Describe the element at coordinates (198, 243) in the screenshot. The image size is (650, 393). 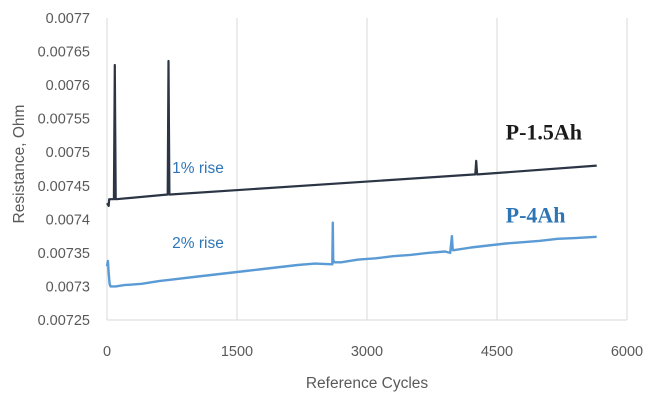
I see `annotation-2pct-rise: 2% rise` at that location.